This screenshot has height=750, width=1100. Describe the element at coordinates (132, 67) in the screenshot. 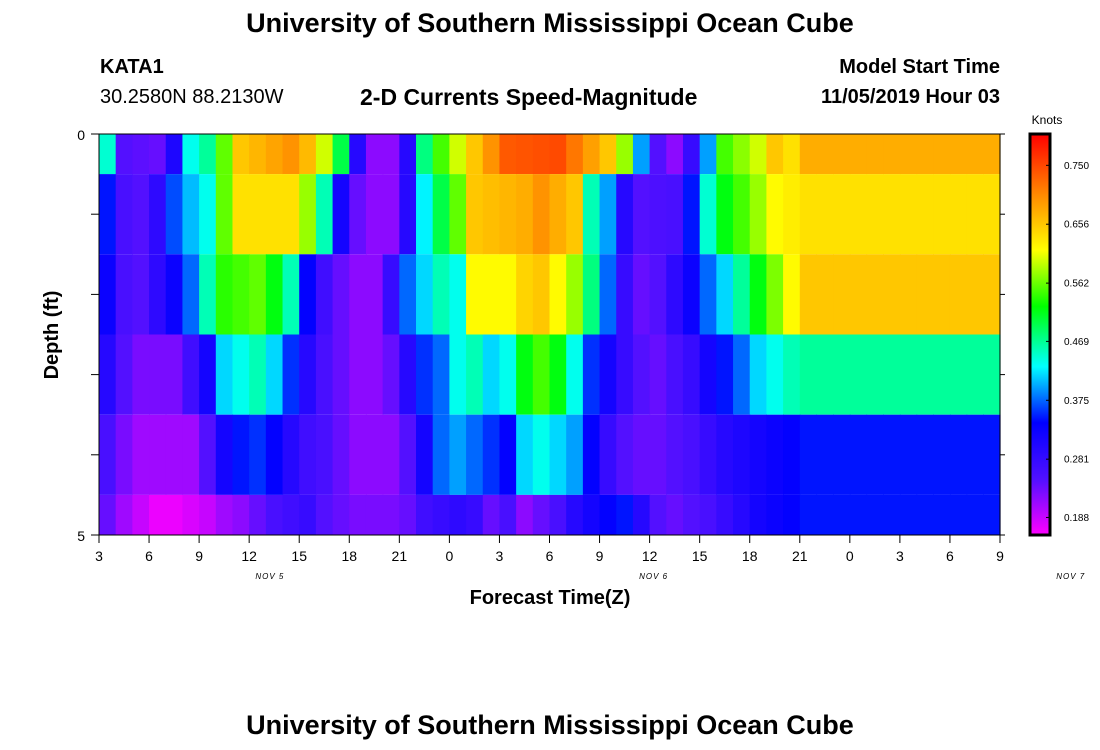

I see `station-id: KATA1` at that location.